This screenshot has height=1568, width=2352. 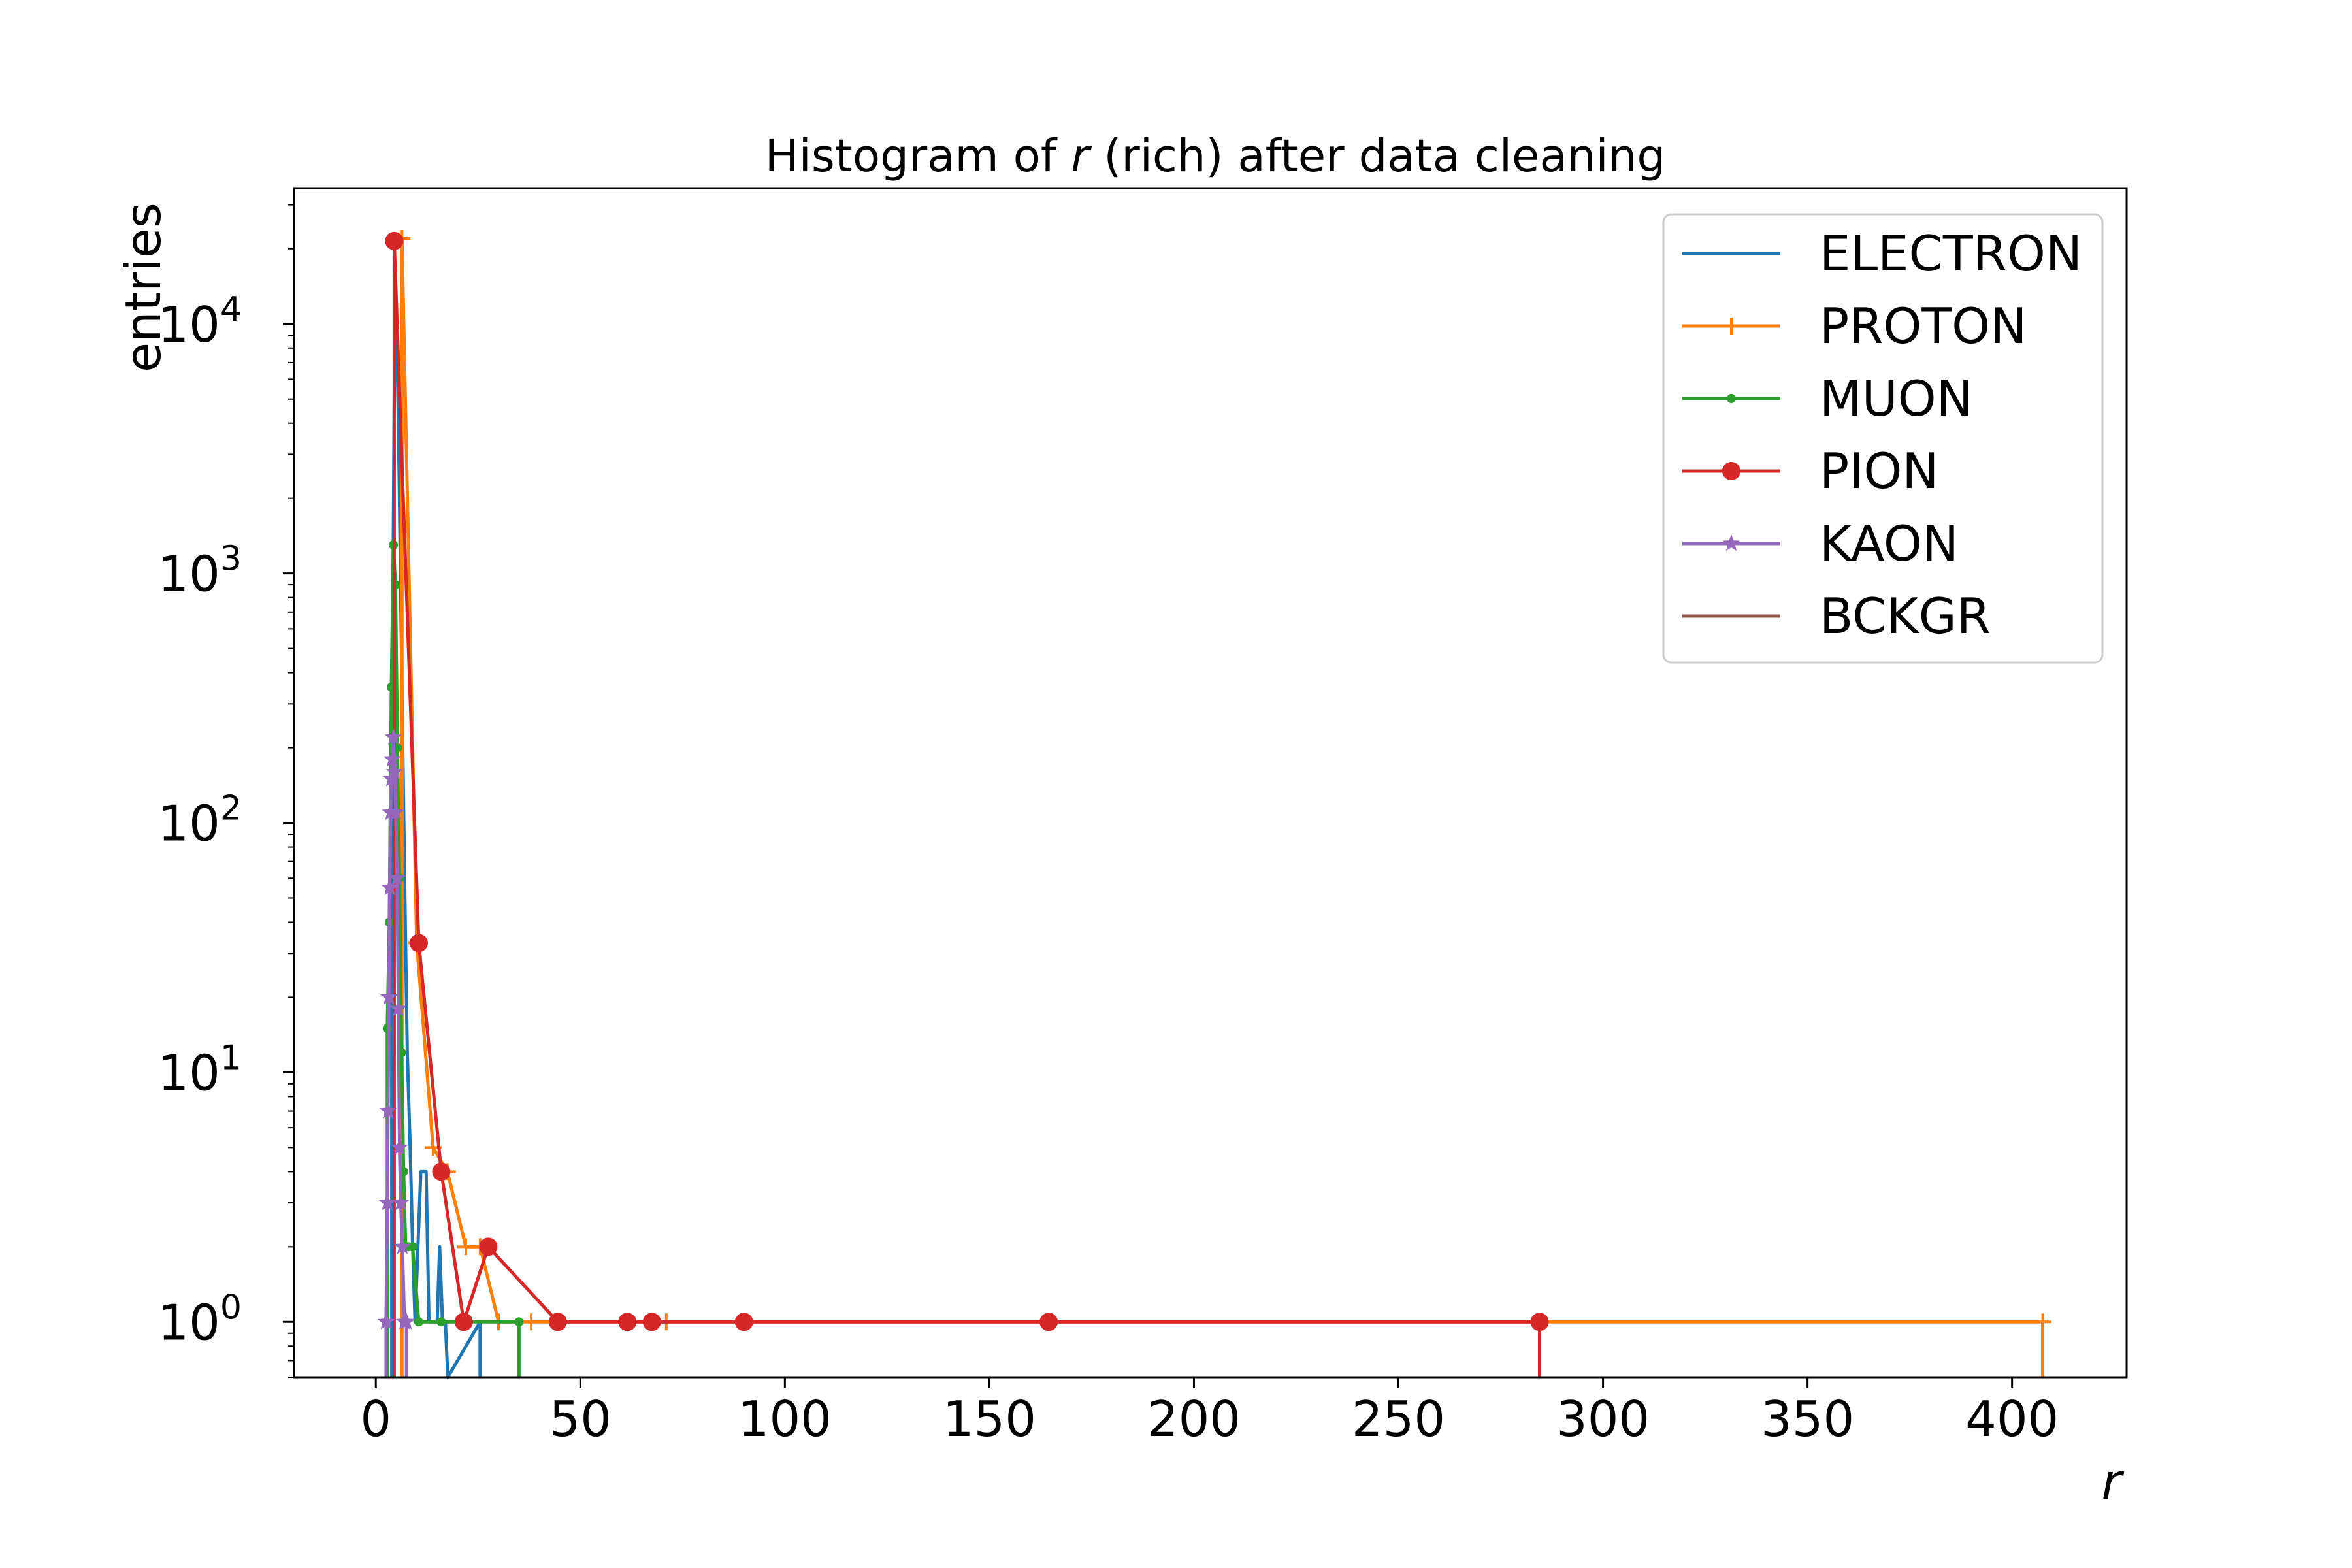 I want to click on y-axis-label: entries, so click(x=143, y=287).